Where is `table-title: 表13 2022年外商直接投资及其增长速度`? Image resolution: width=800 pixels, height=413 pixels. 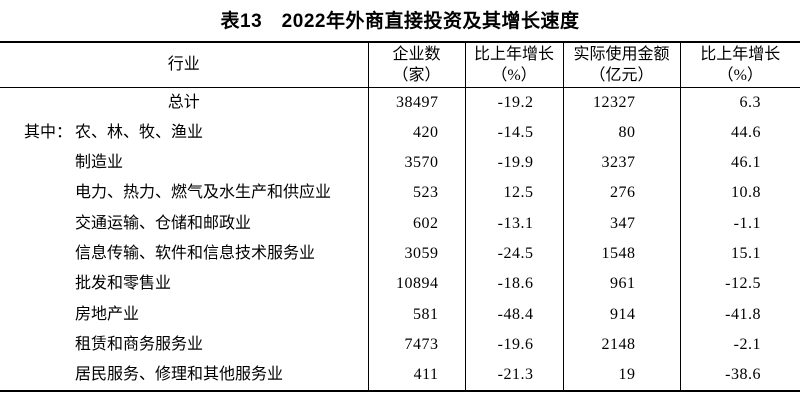
table-title: 表13 2022年外商直接投资及其增长速度 is located at coordinates (400, 21).